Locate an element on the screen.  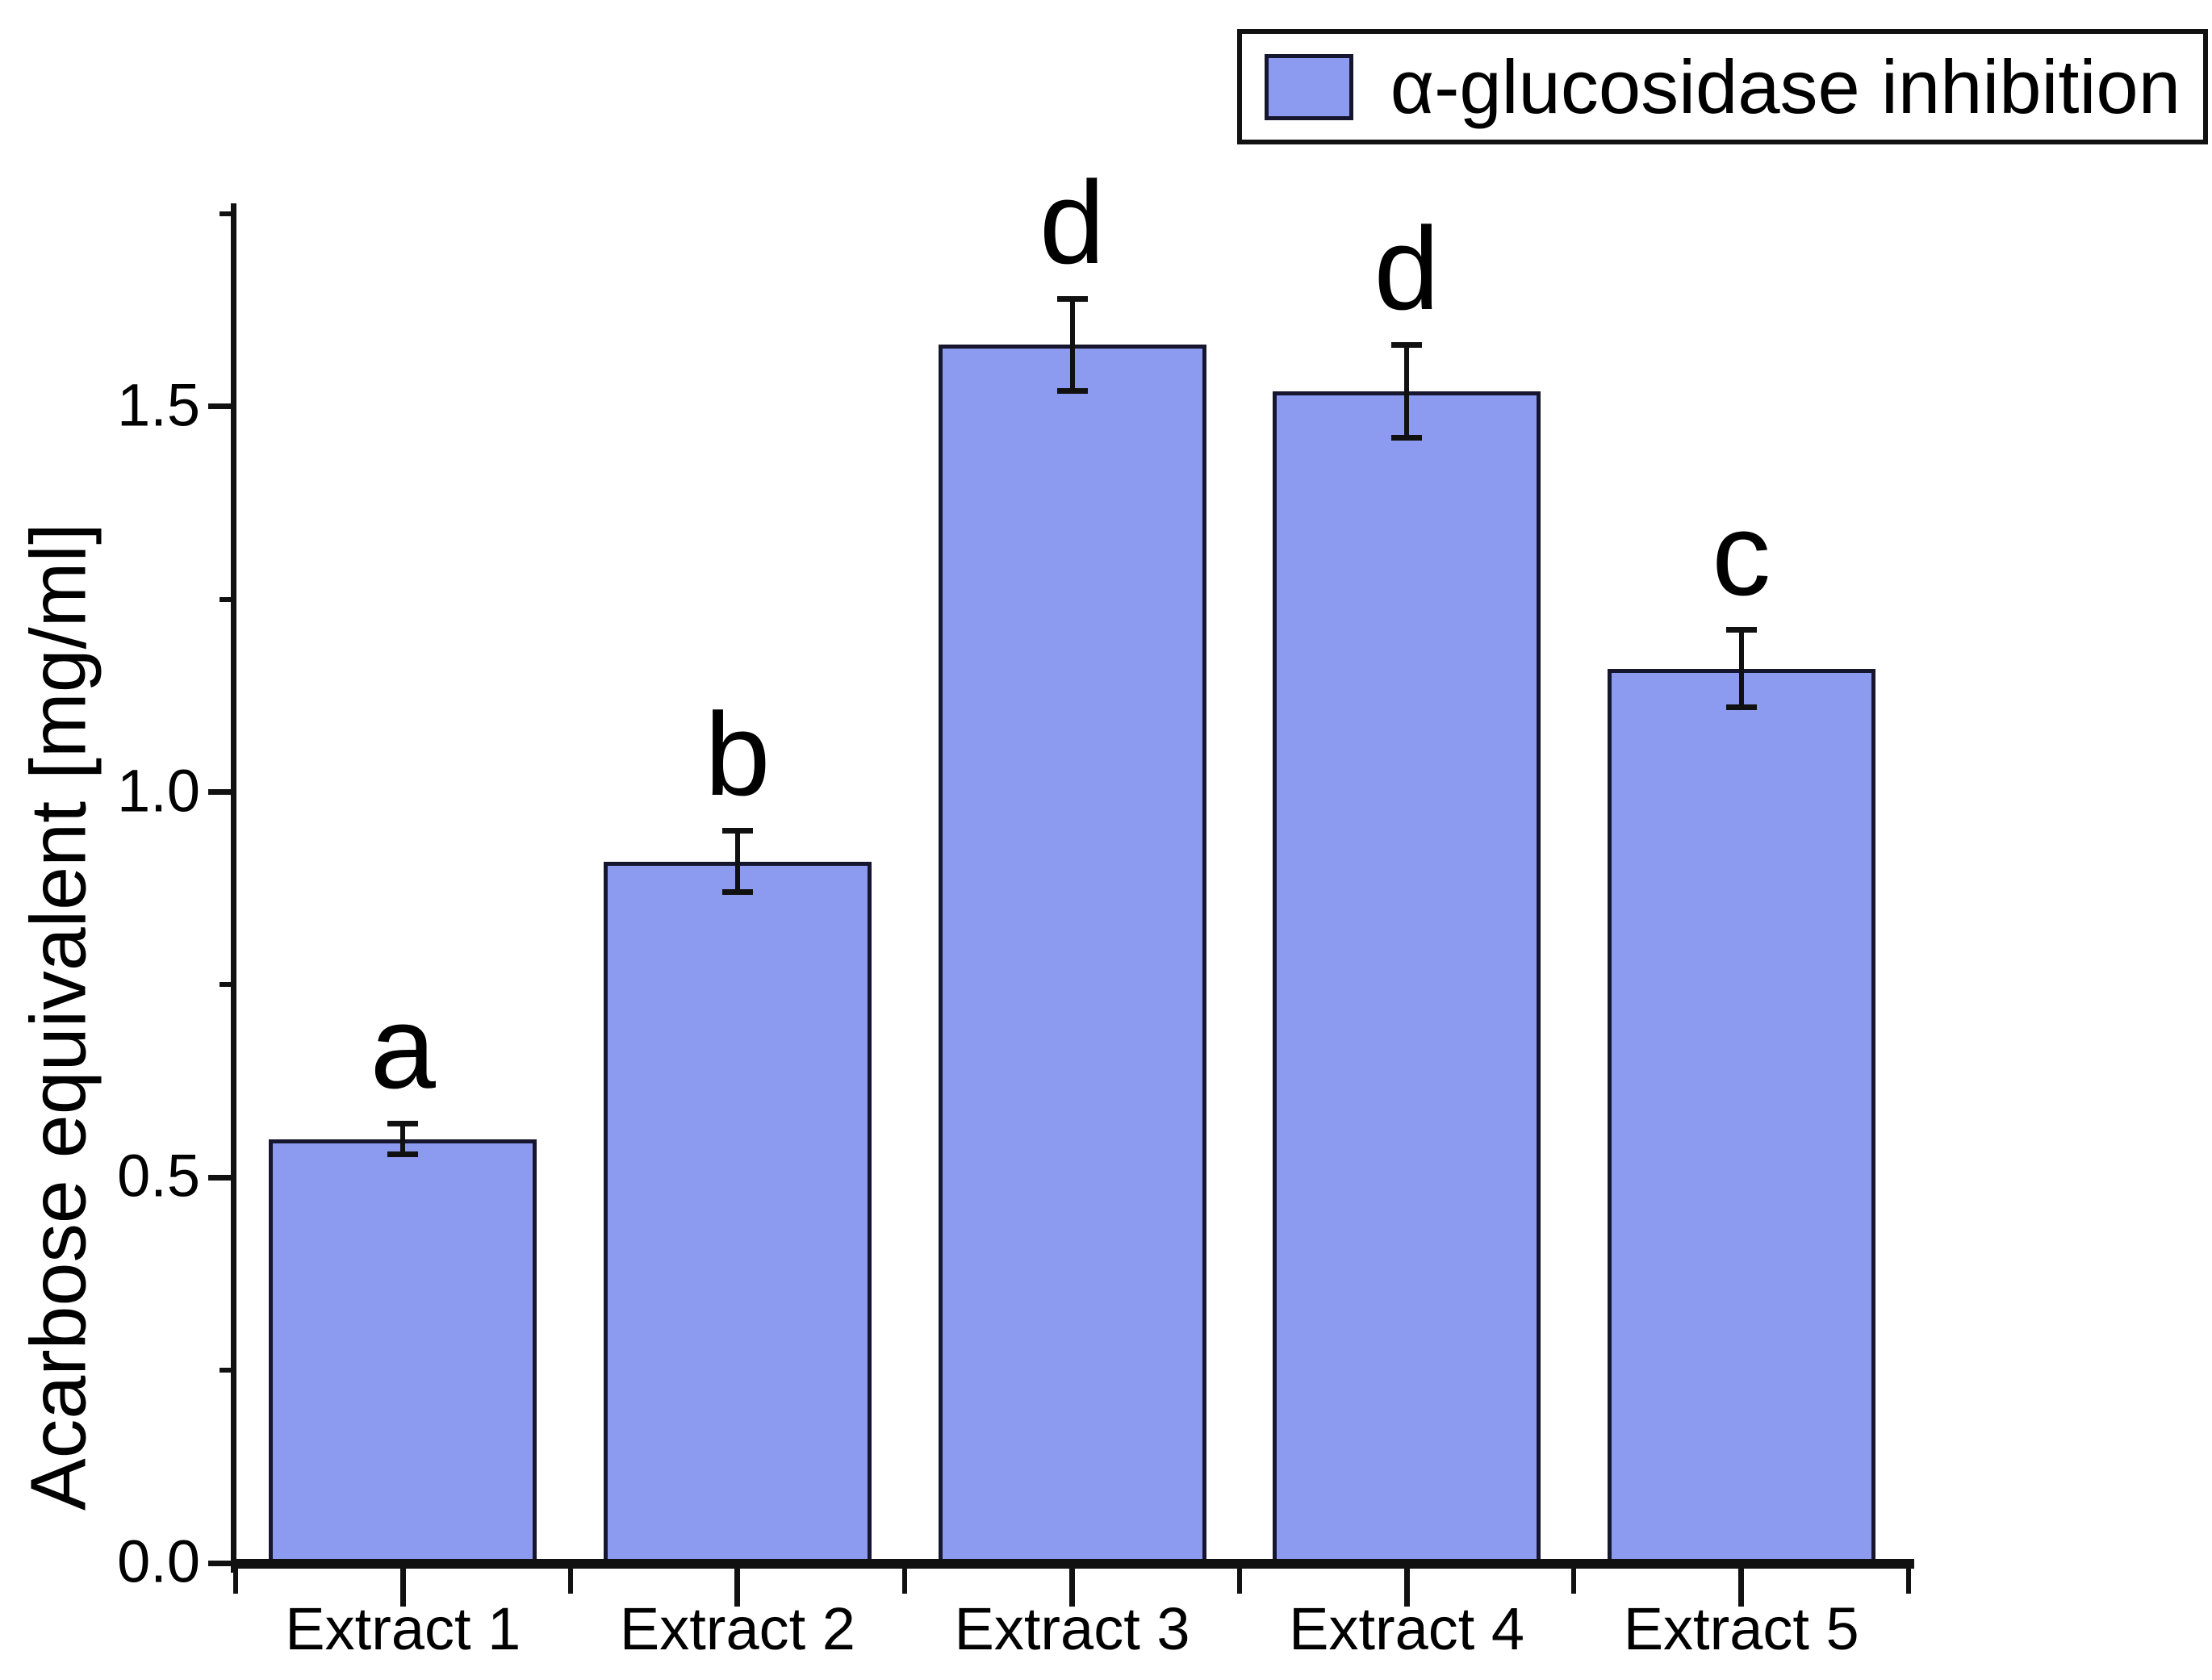
legend-box: α-glucosidase inhibition is located at coordinates (1722, 87).